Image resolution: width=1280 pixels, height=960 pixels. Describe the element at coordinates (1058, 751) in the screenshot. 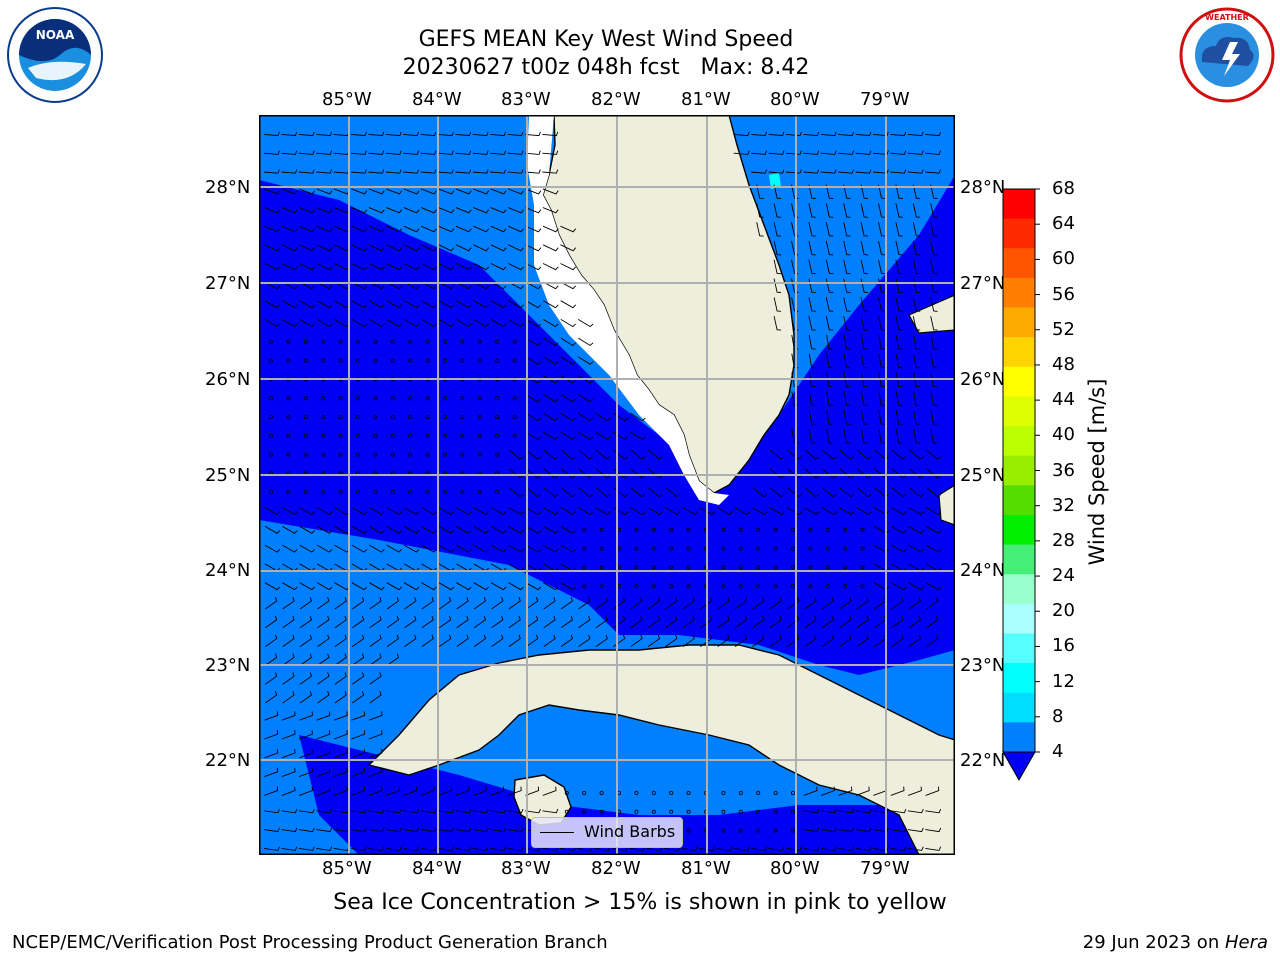

I see `colorbar-tick-label: 4` at that location.